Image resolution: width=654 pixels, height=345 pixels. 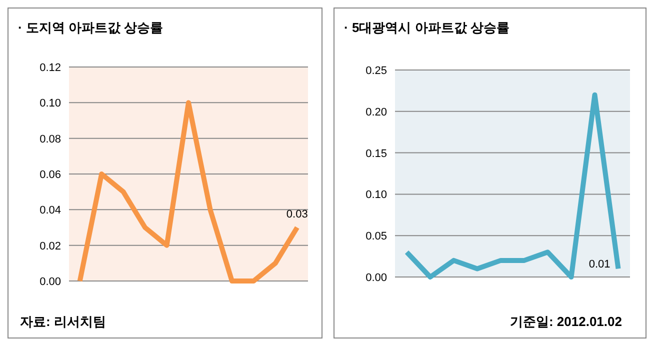 I want to click on data-label: 0.01, so click(x=599, y=264).